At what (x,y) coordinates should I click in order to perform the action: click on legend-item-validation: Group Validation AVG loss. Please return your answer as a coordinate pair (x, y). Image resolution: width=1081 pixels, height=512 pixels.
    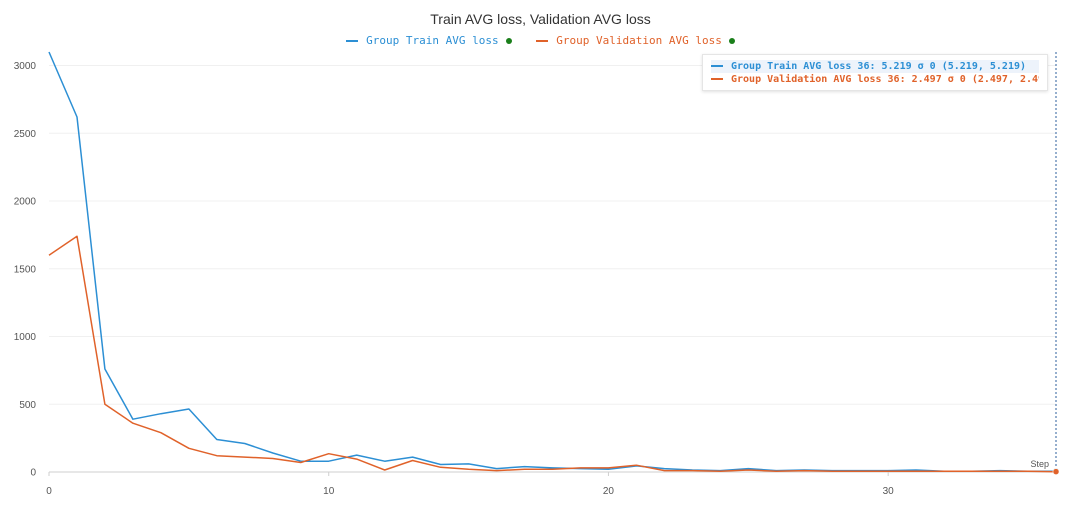
    Looking at the image, I should click on (635, 40).